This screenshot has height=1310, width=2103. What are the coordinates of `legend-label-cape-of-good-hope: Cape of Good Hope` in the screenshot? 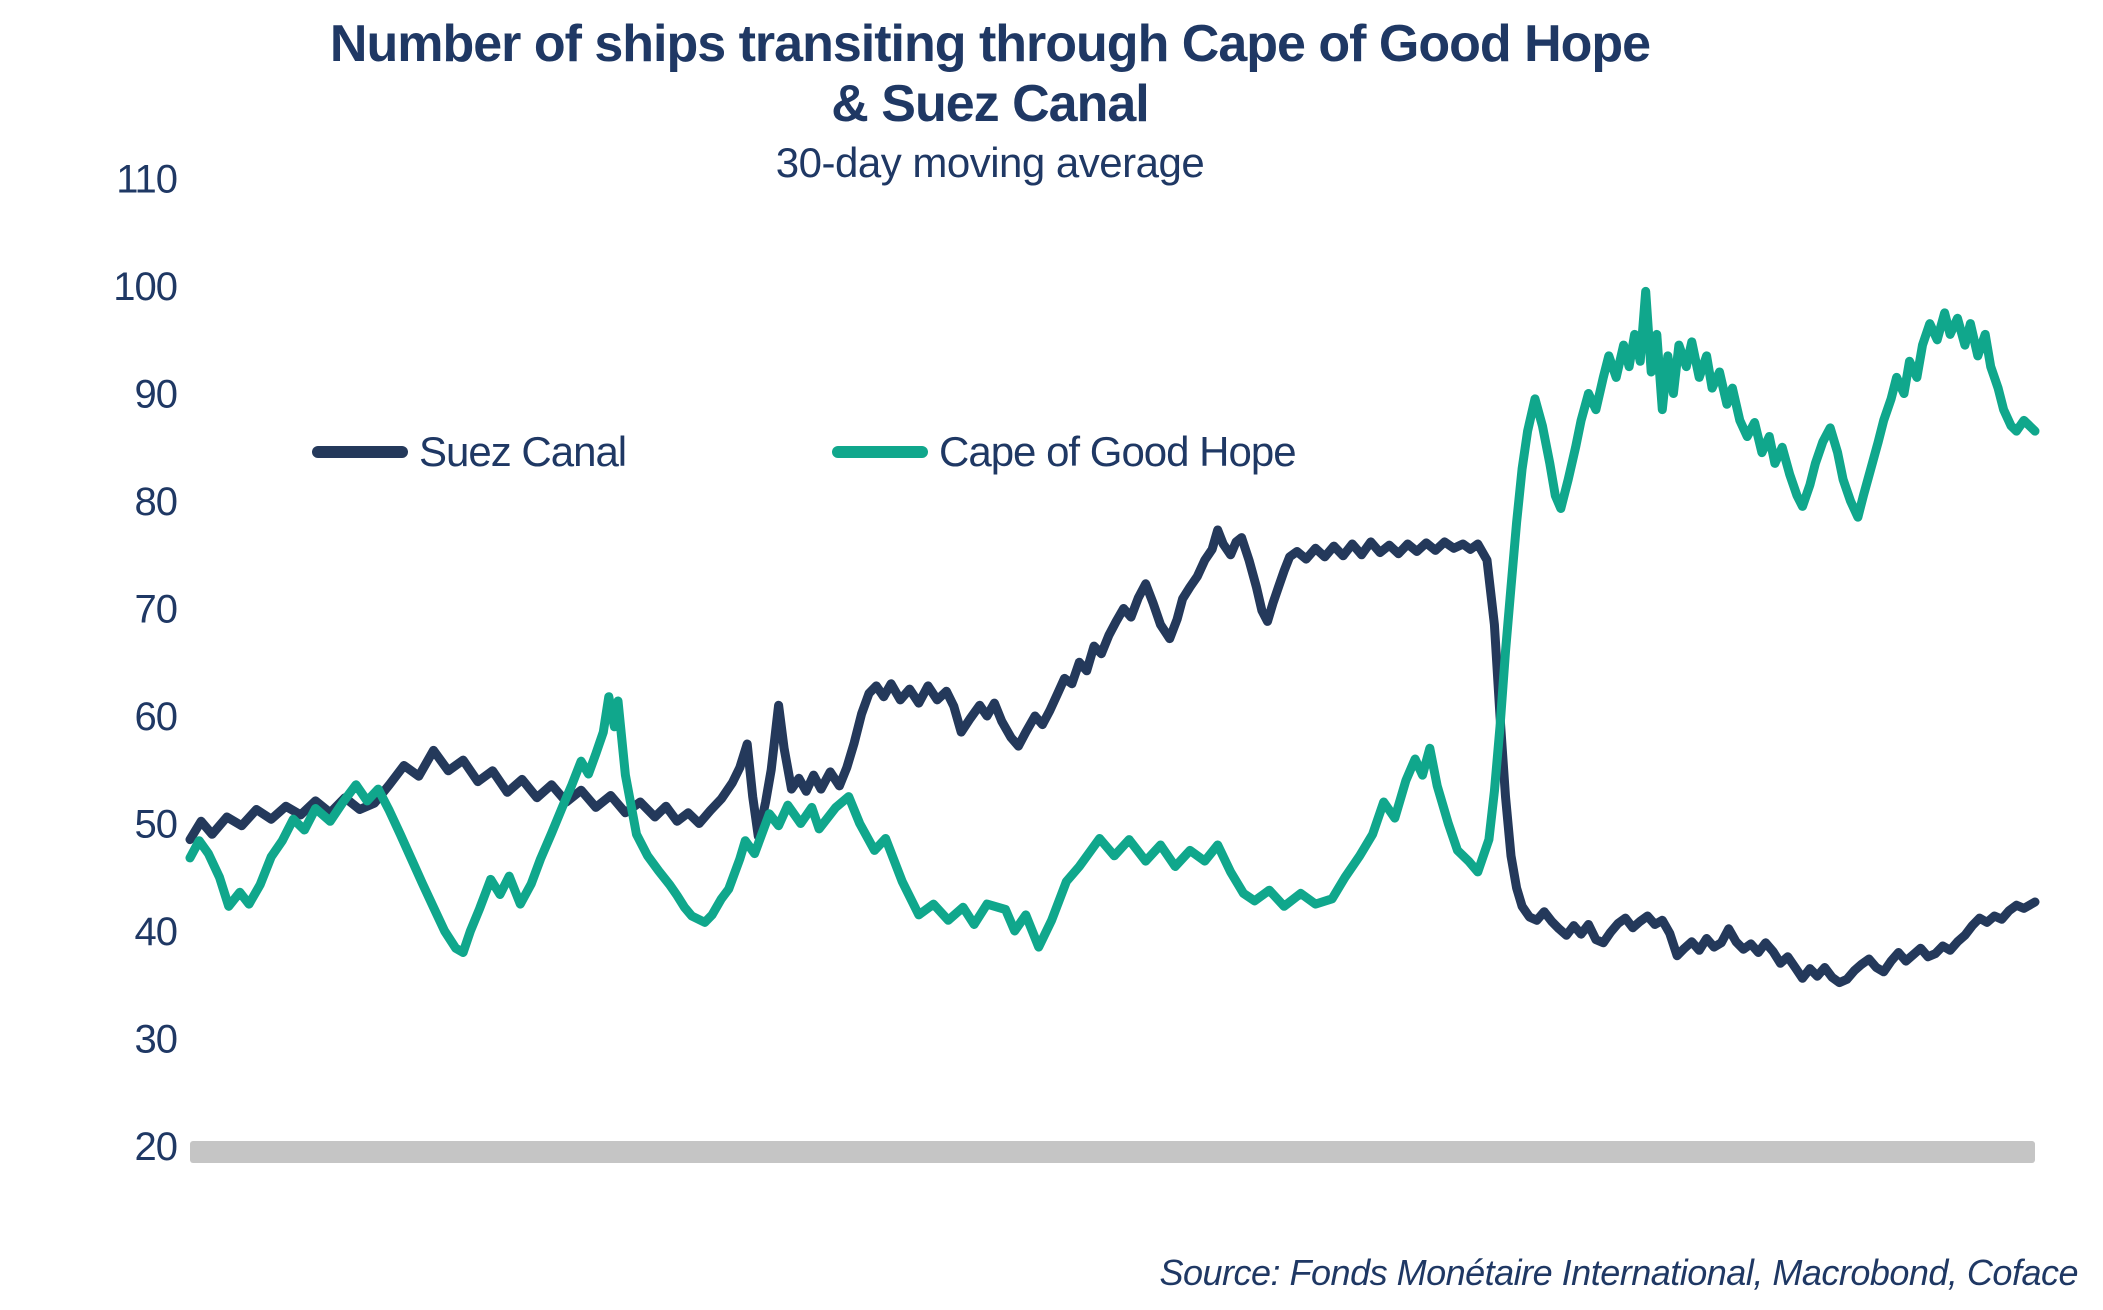 It's located at (1118, 451).